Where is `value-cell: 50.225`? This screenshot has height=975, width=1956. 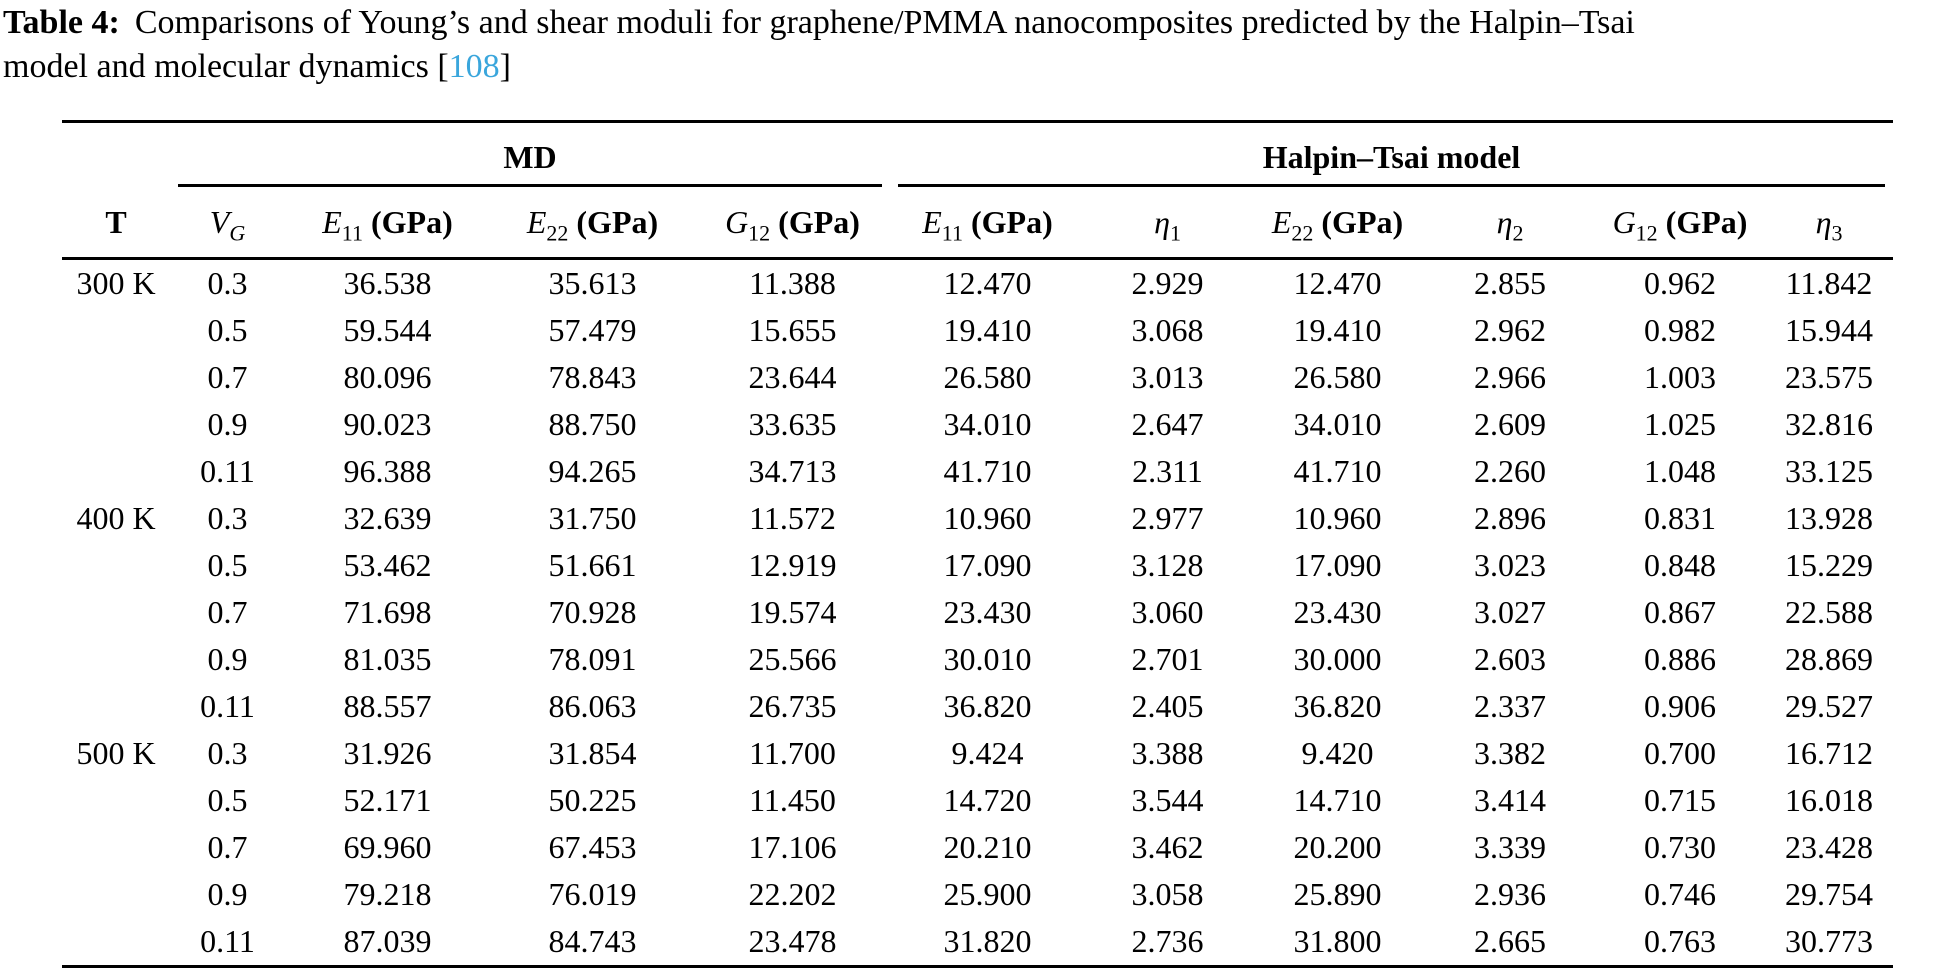 value-cell: 50.225 is located at coordinates (592, 800).